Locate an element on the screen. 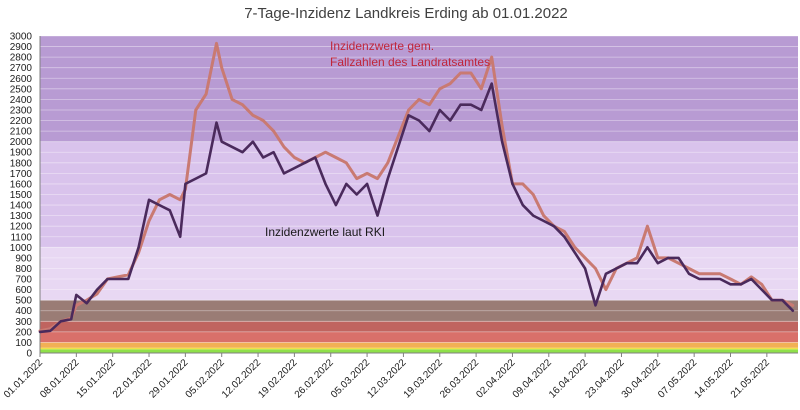 This screenshot has height=410, width=800. annotation-rki: Inzidenzwerte laut RKI is located at coordinates (325, 232).